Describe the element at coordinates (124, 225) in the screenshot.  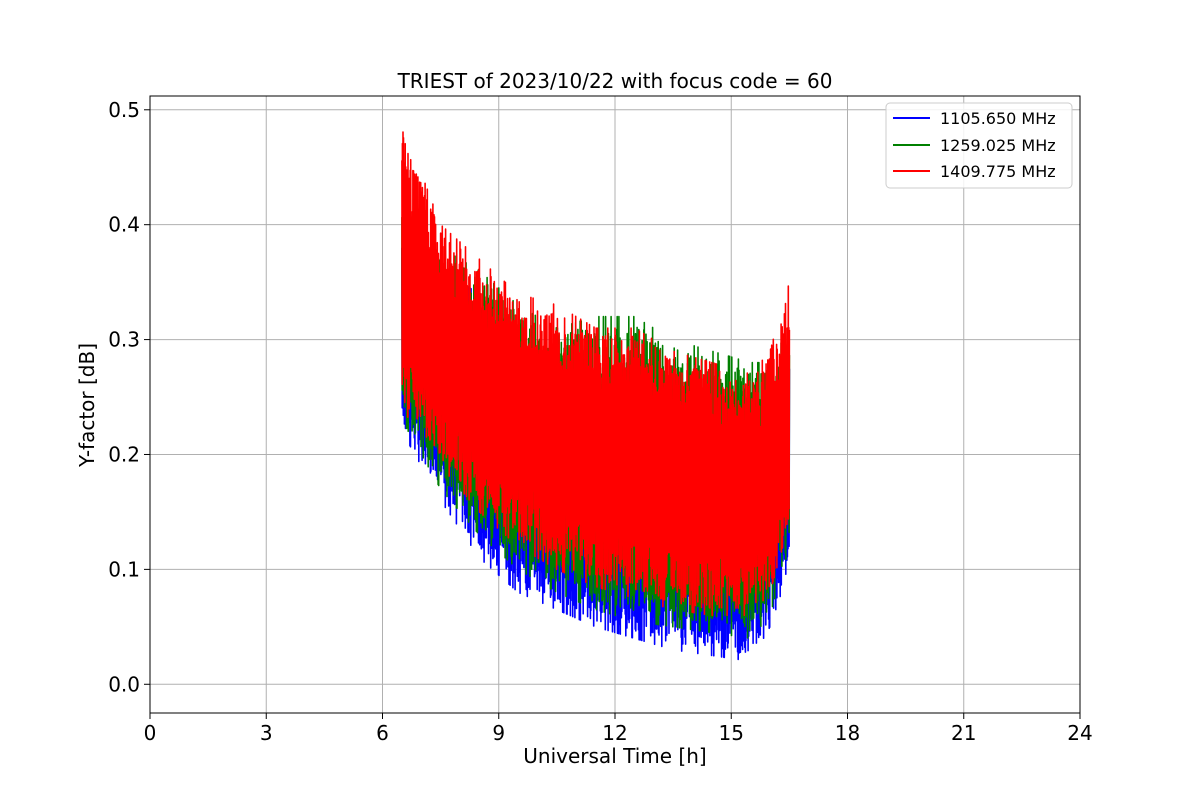
I see `y-tick-label: 0.4` at that location.